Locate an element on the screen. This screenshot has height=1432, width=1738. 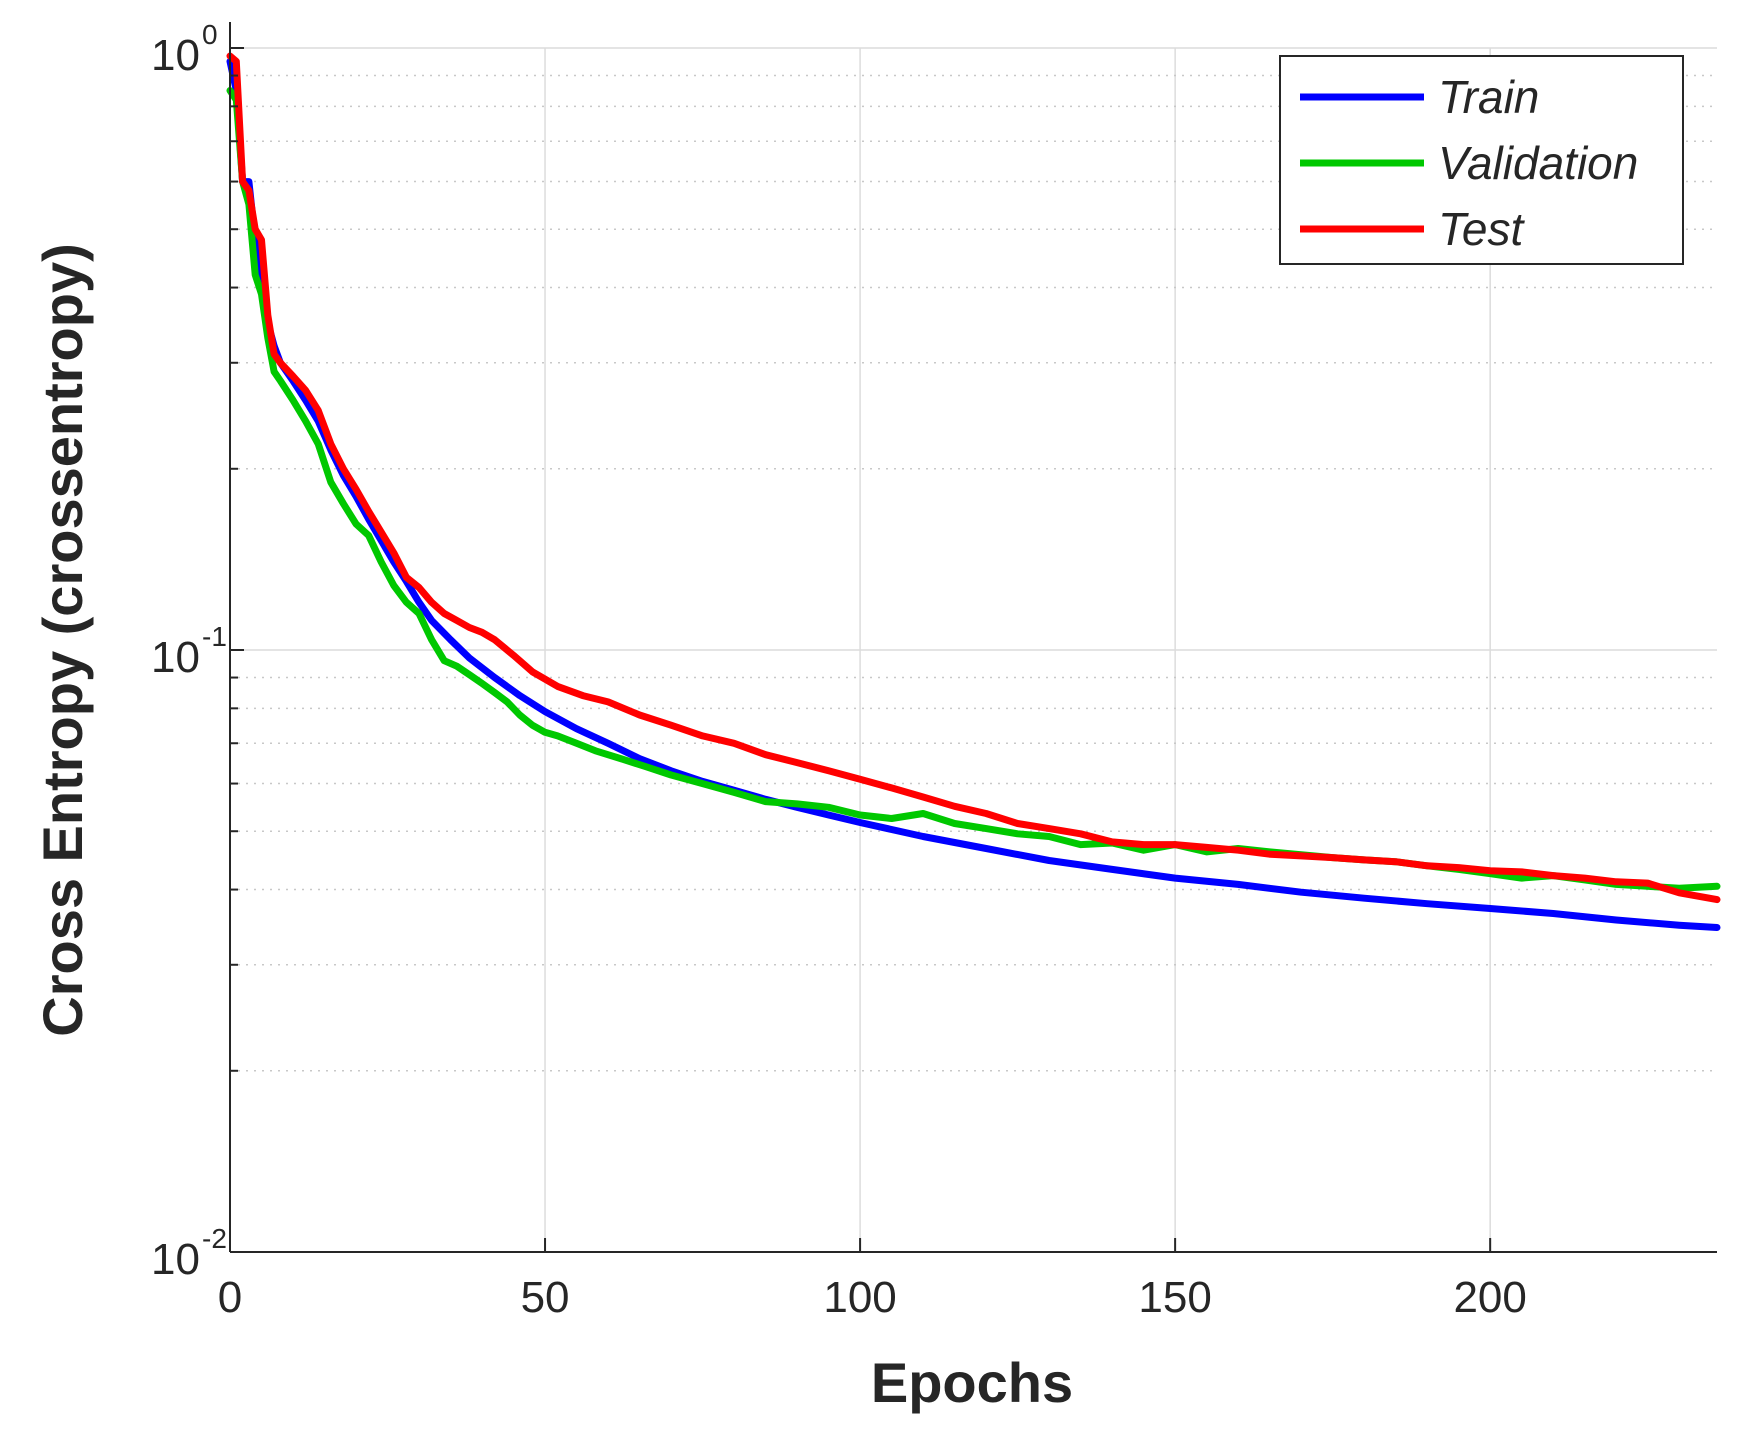
x-tick-label: 150 is located at coordinates (1174, 1297).